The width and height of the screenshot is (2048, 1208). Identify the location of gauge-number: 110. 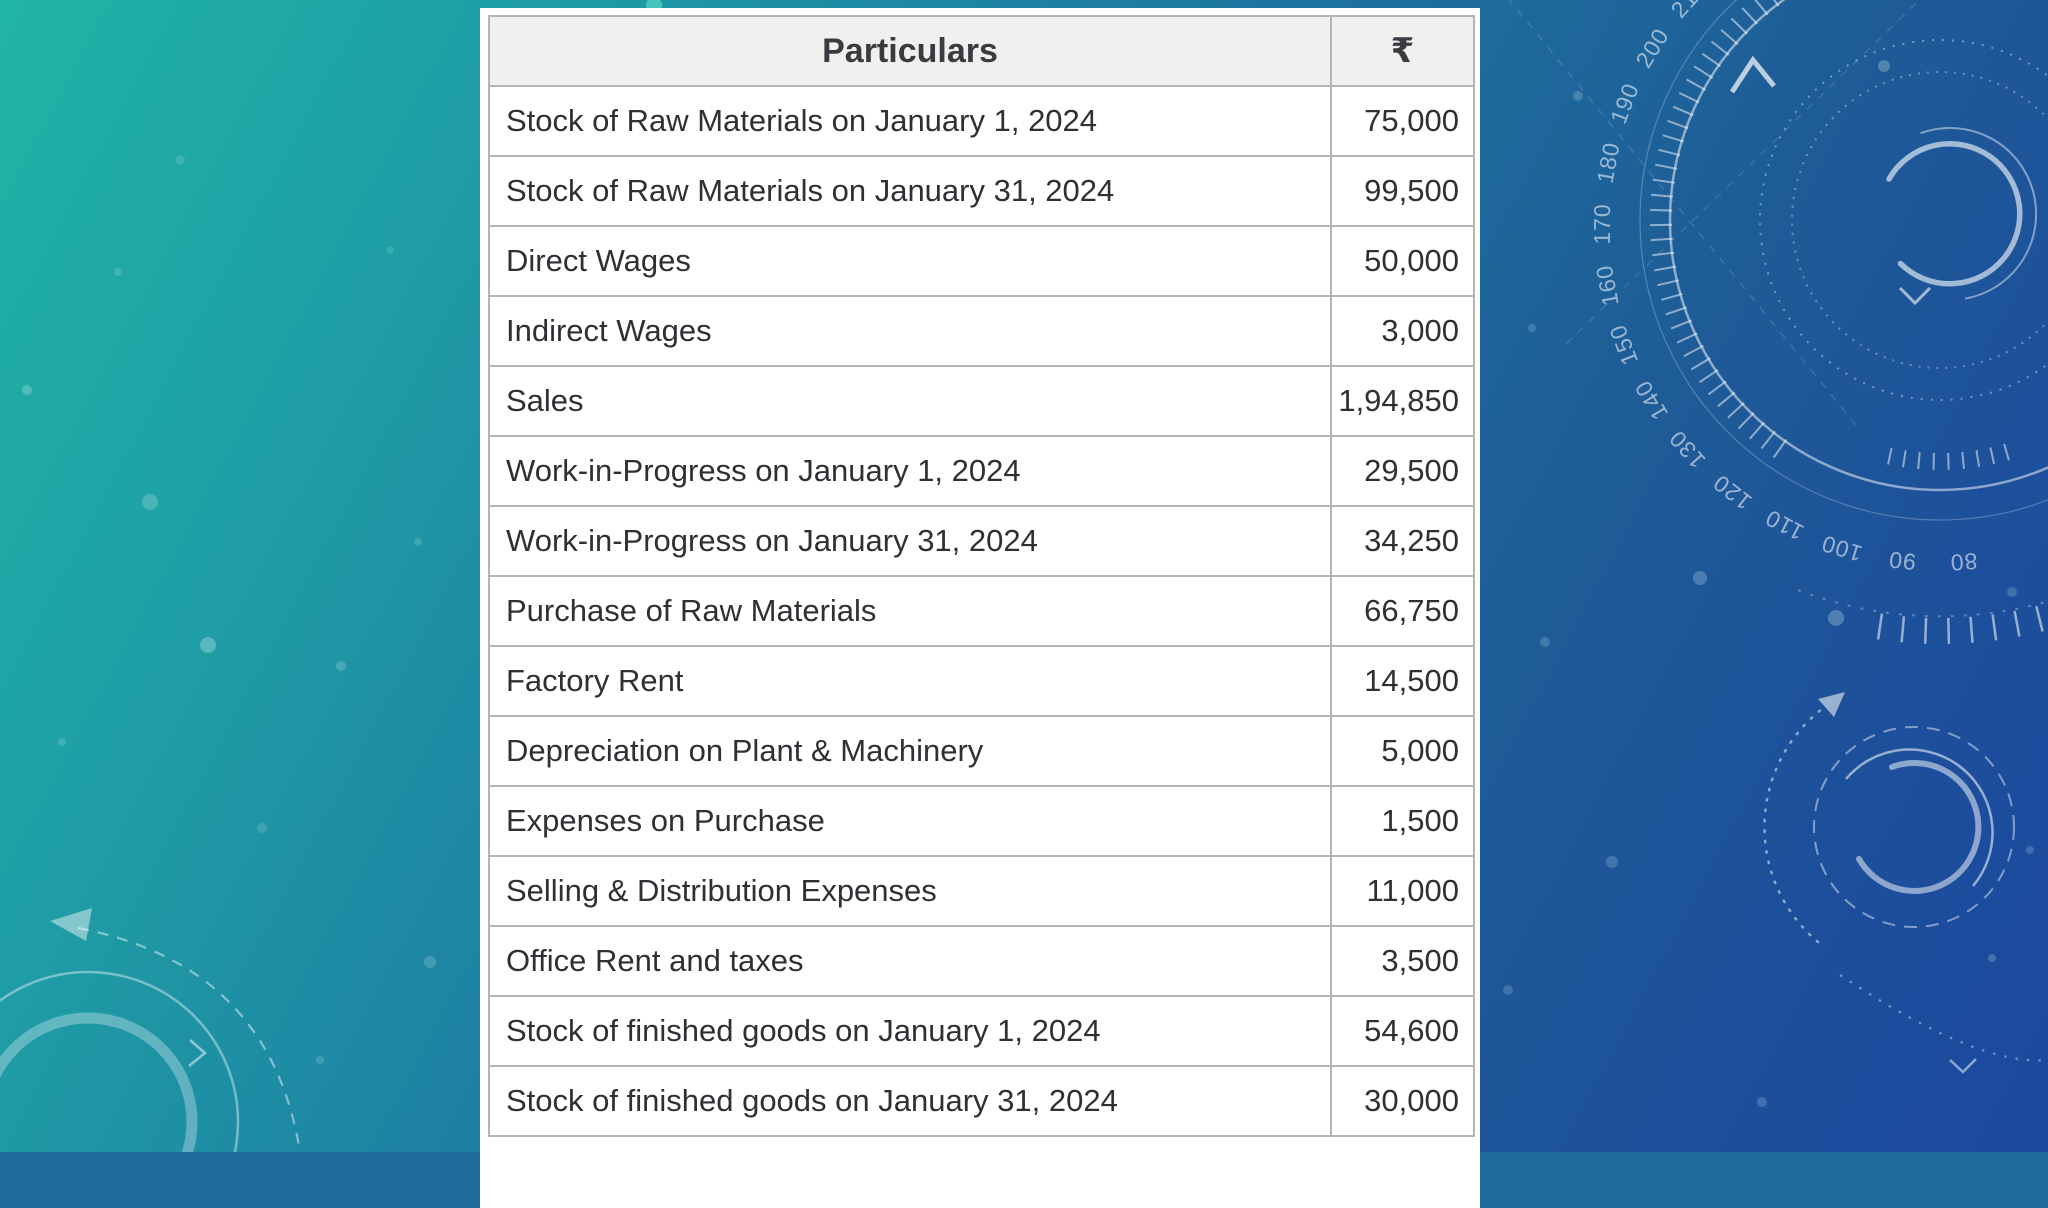
(1784, 524).